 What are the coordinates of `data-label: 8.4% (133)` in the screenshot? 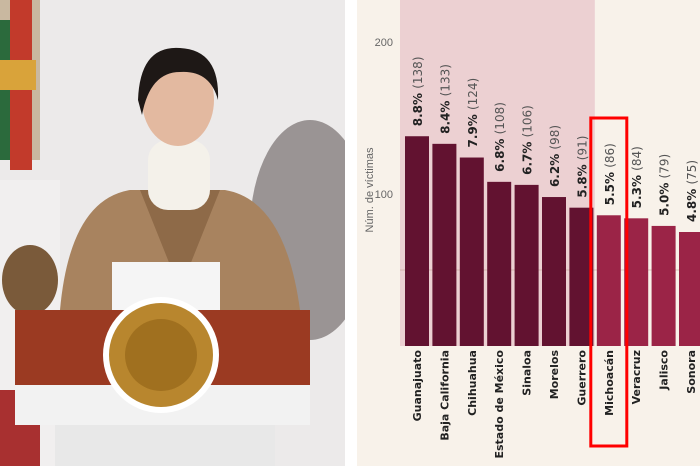 It's located at (445, 99).